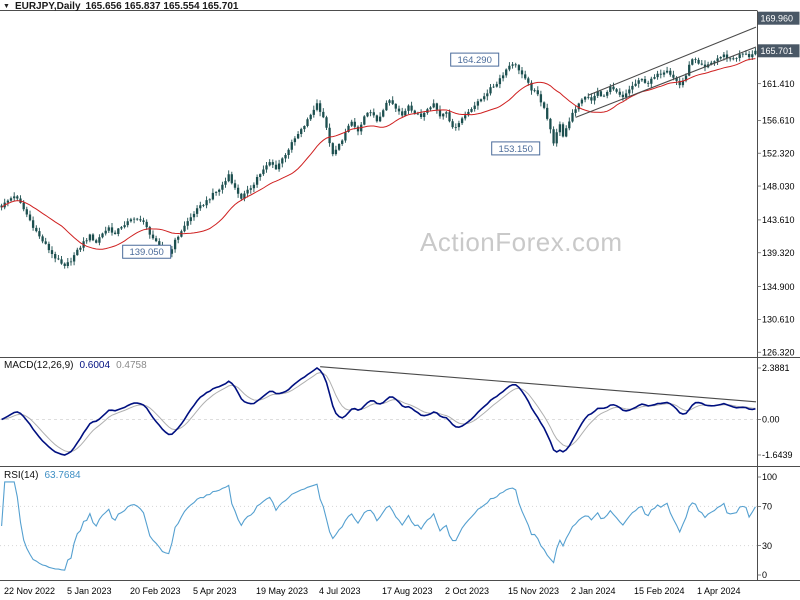 The image size is (800, 600). I want to click on time-axis-label: 4 Jul 2023, so click(340, 591).